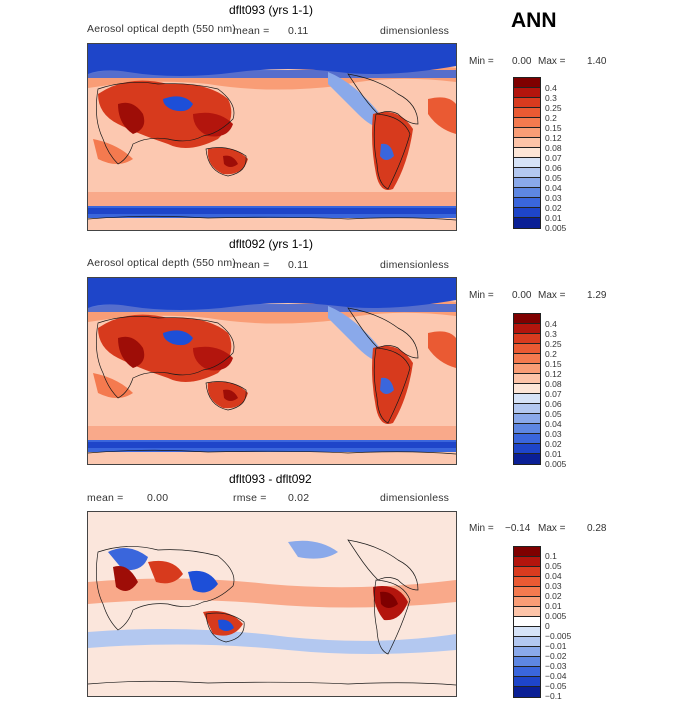 The height and width of the screenshot is (701, 700). What do you see at coordinates (105, 498) in the screenshot?
I see `panel3-mean-label: mean =` at bounding box center [105, 498].